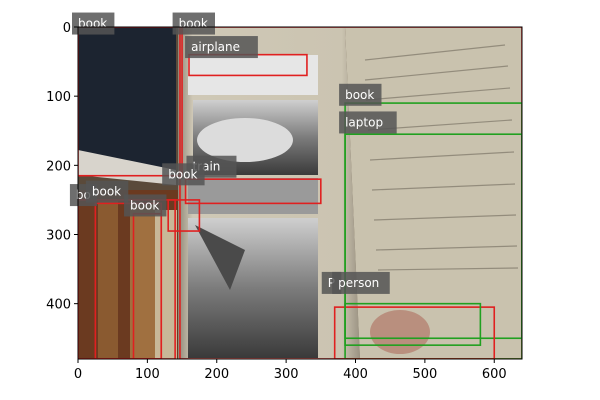 This screenshot has width=600, height=400. I want to click on y-axis: 0 100 200 300 400, so click(62, 167).